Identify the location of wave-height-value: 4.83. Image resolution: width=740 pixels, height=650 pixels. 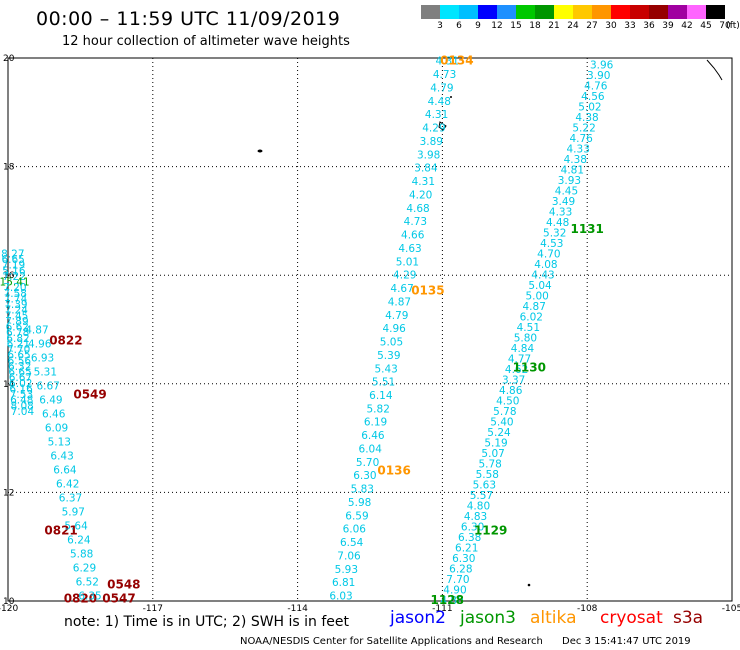
(475, 517).